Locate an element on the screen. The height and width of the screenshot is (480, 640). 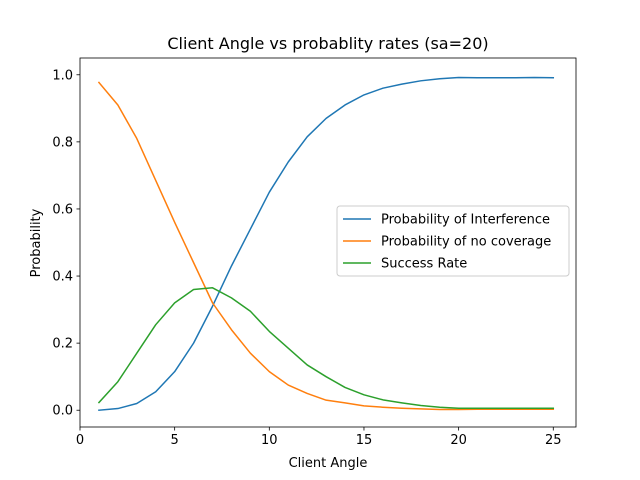
y-tick-label: 0.0 is located at coordinates (62, 411).